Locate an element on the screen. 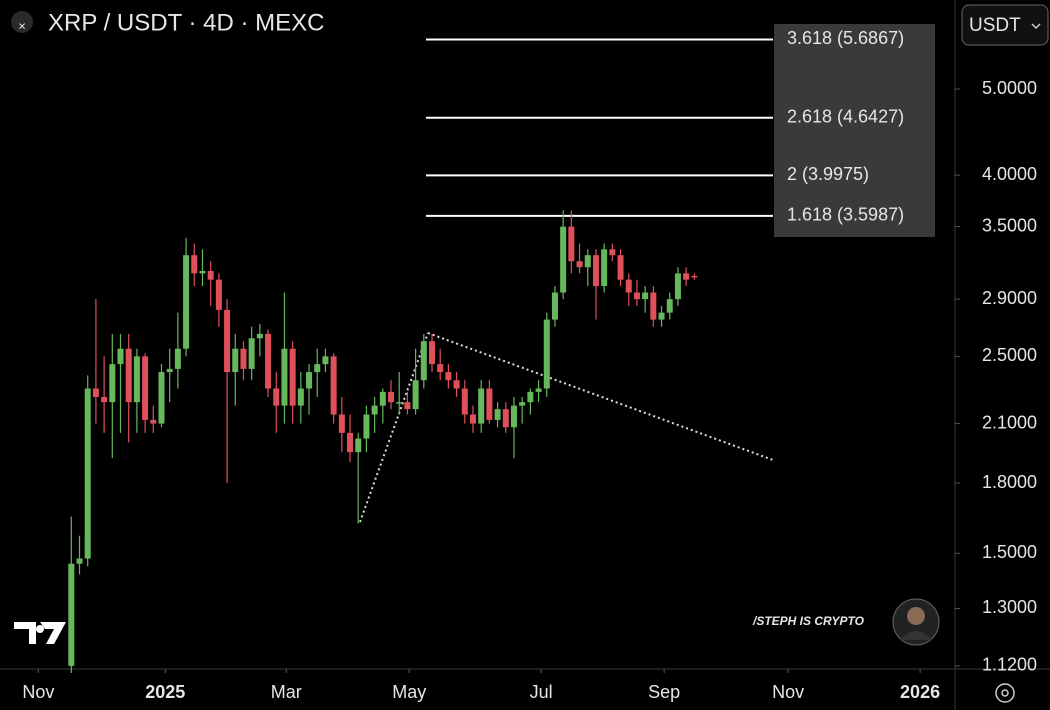 This screenshot has width=1050, height=710. y-tick-label: 2.5000 is located at coordinates (1009, 355).